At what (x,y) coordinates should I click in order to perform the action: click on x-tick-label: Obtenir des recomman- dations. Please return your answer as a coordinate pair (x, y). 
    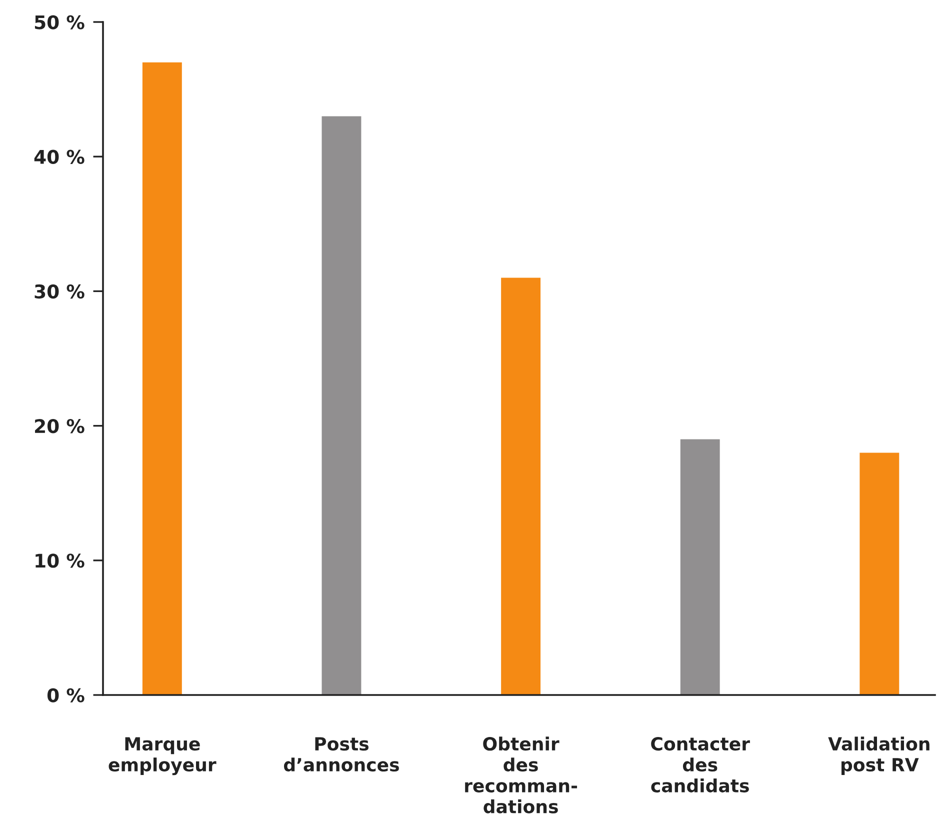
    Looking at the image, I should click on (521, 775).